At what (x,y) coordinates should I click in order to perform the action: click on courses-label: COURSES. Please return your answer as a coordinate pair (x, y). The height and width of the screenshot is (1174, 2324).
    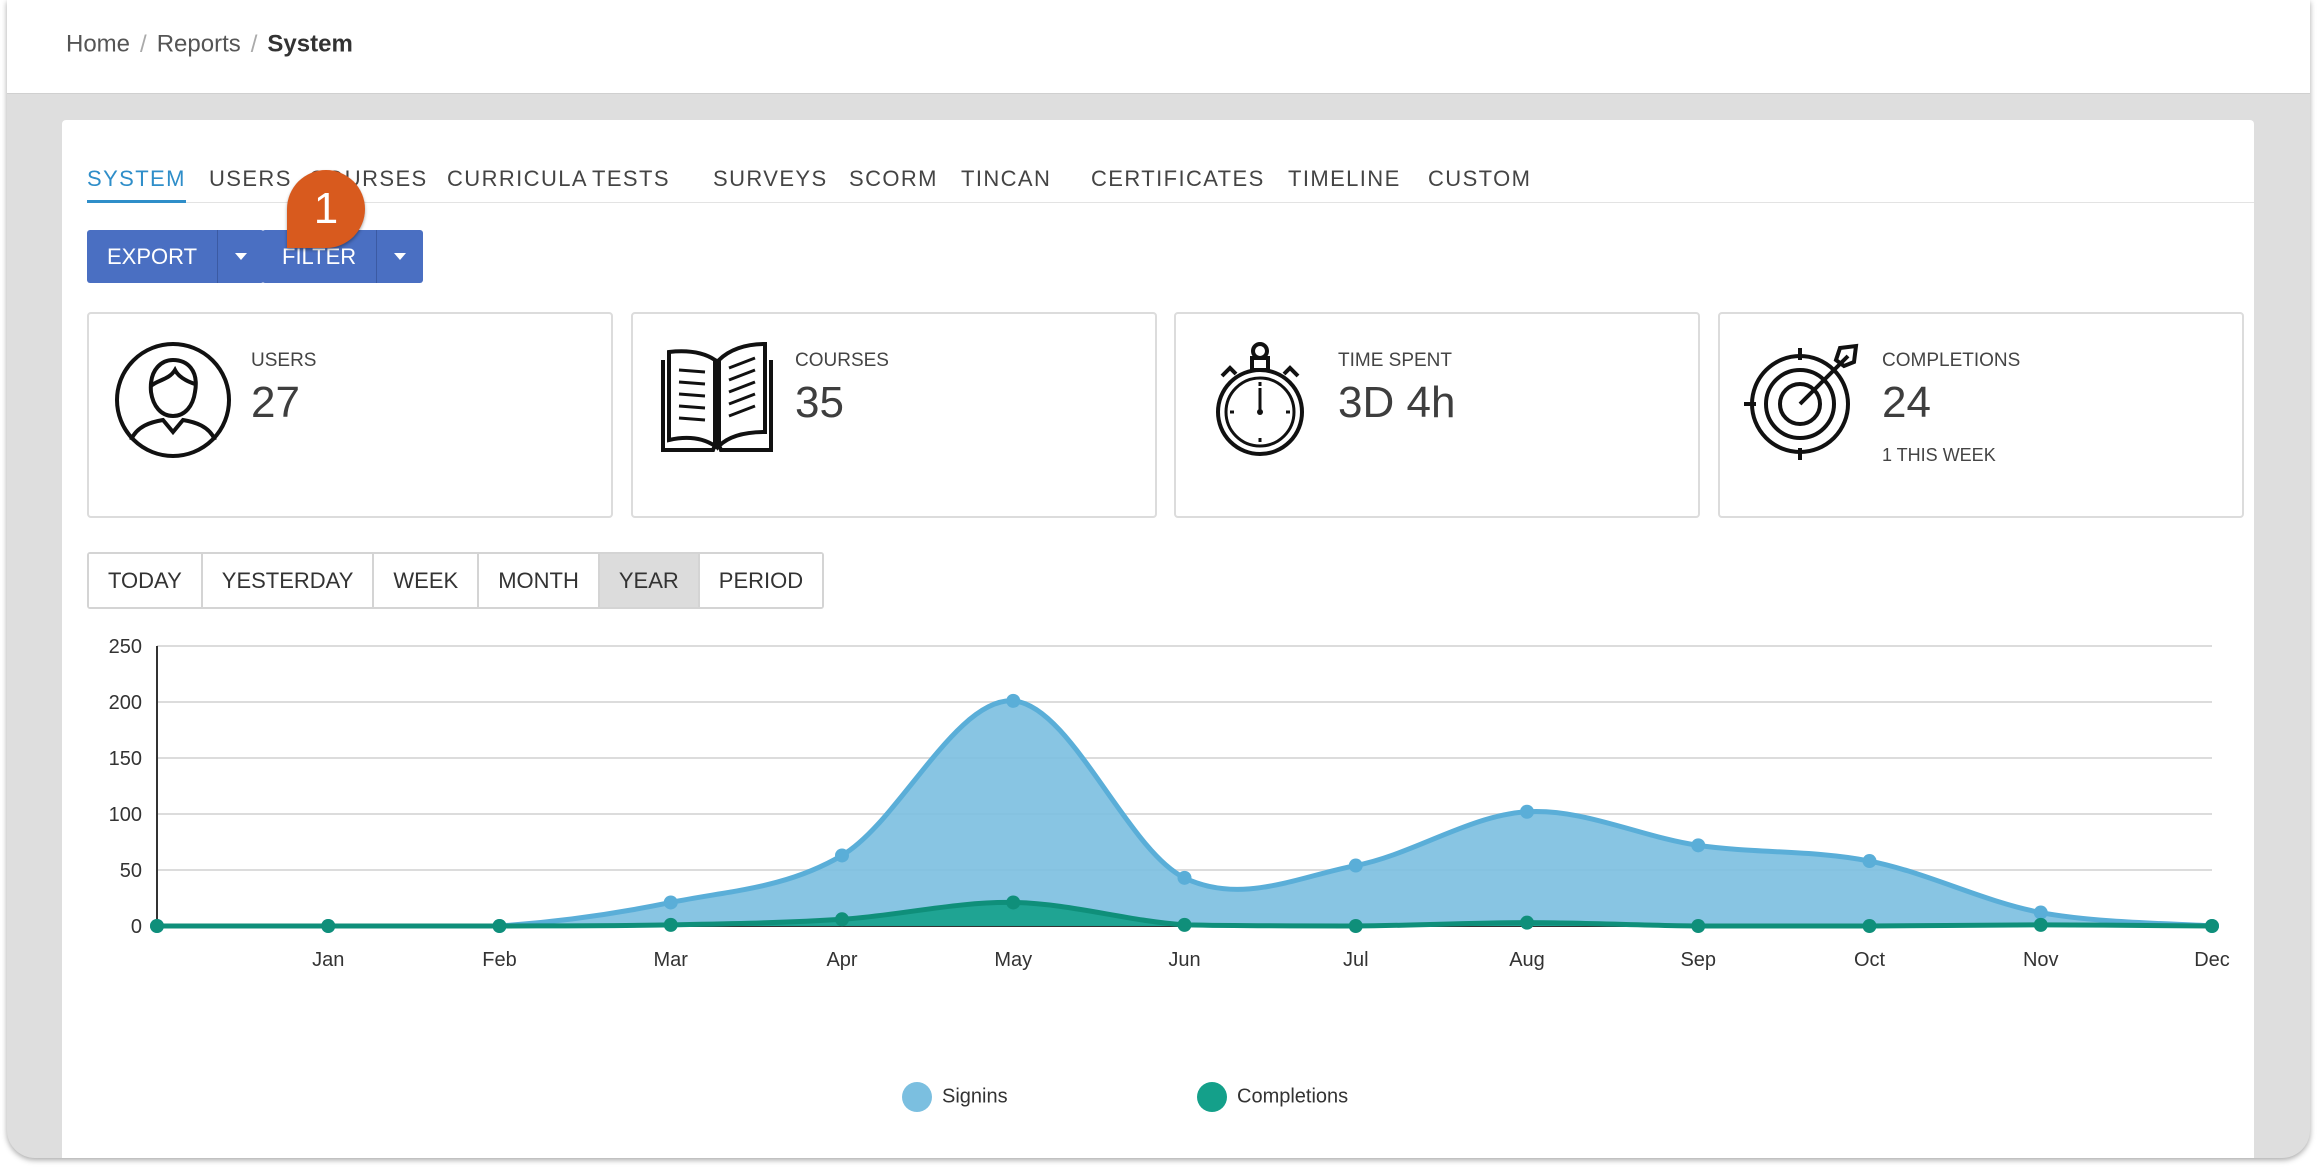
    Looking at the image, I should click on (842, 360).